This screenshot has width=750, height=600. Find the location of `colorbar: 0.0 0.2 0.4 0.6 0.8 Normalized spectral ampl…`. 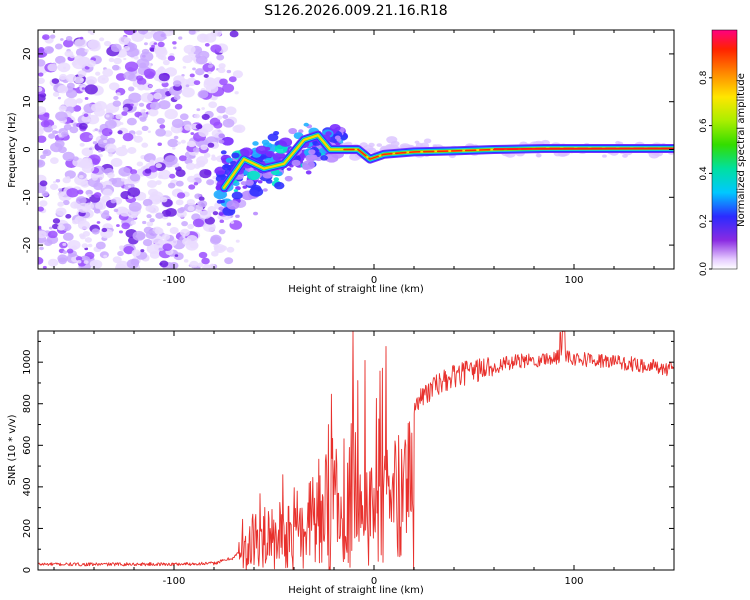

colorbar: 0.0 0.2 0.4 0.6 0.8 Normalized spectral ampl… is located at coordinates (723, 153).